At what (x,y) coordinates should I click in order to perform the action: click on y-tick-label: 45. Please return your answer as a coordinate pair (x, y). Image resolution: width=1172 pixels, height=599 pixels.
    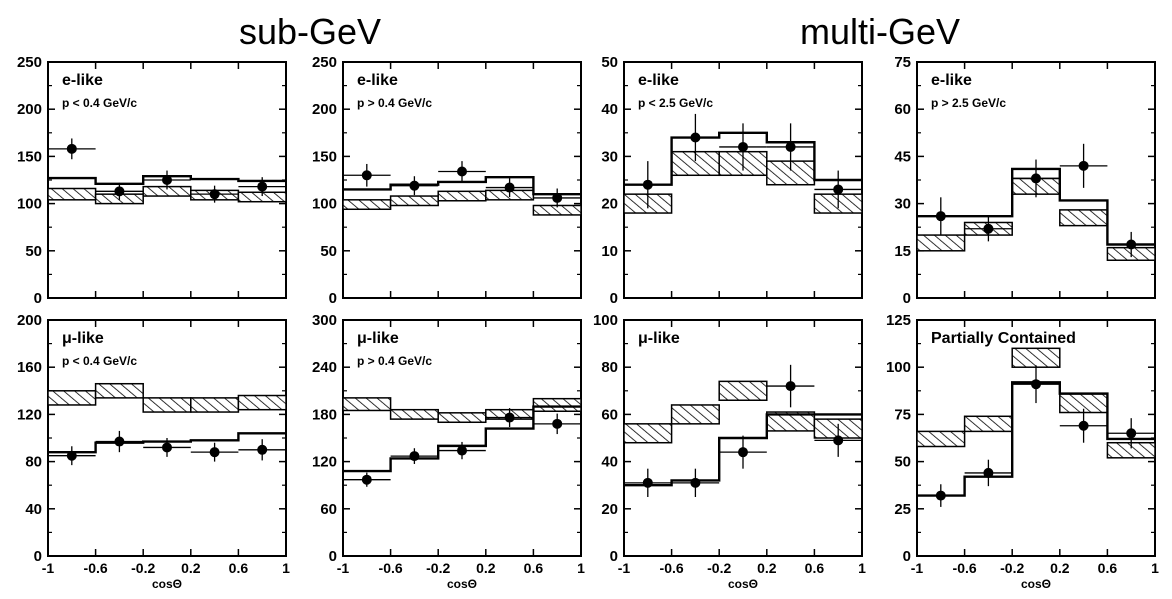
    Looking at the image, I should click on (902, 156).